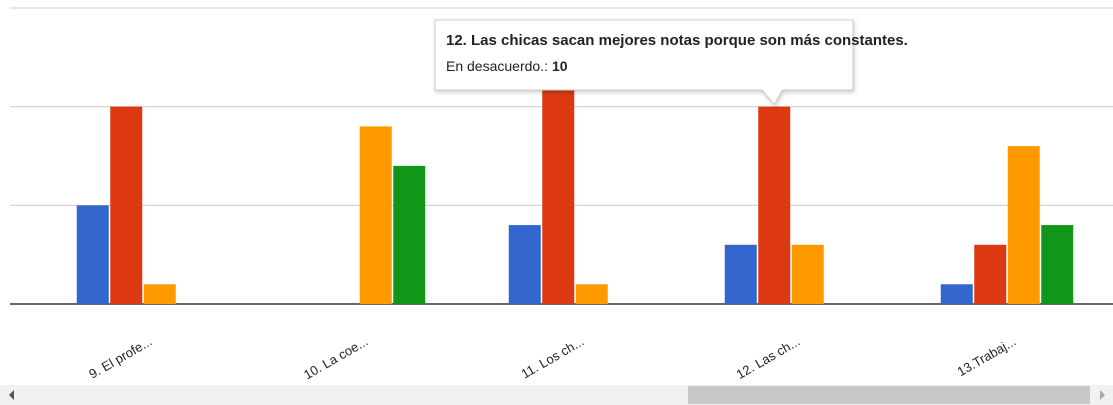  Describe the element at coordinates (560, 66) in the screenshot. I see `tooltip-value: 10` at that location.